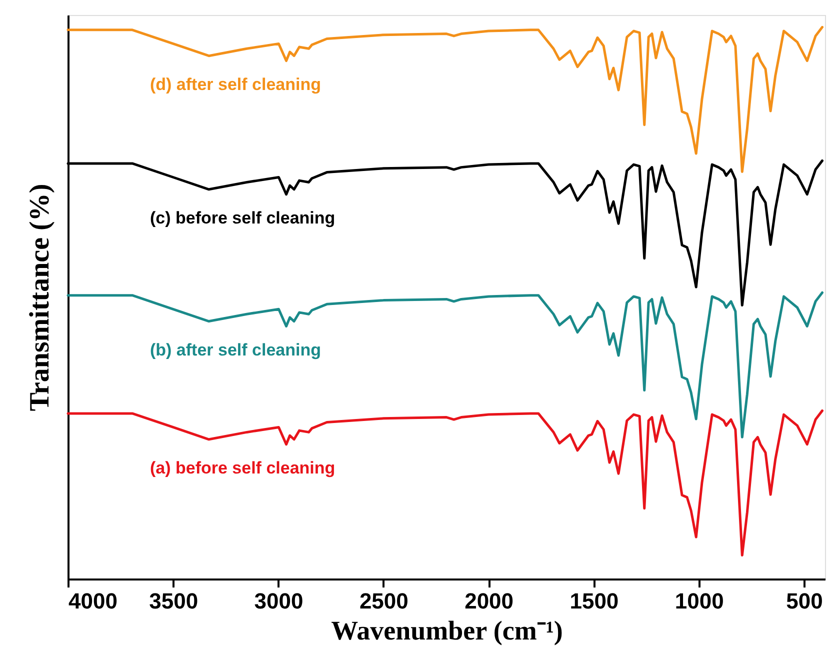 The image size is (829, 672). What do you see at coordinates (243, 218) in the screenshot?
I see `text: (c) before self cleaning` at bounding box center [243, 218].